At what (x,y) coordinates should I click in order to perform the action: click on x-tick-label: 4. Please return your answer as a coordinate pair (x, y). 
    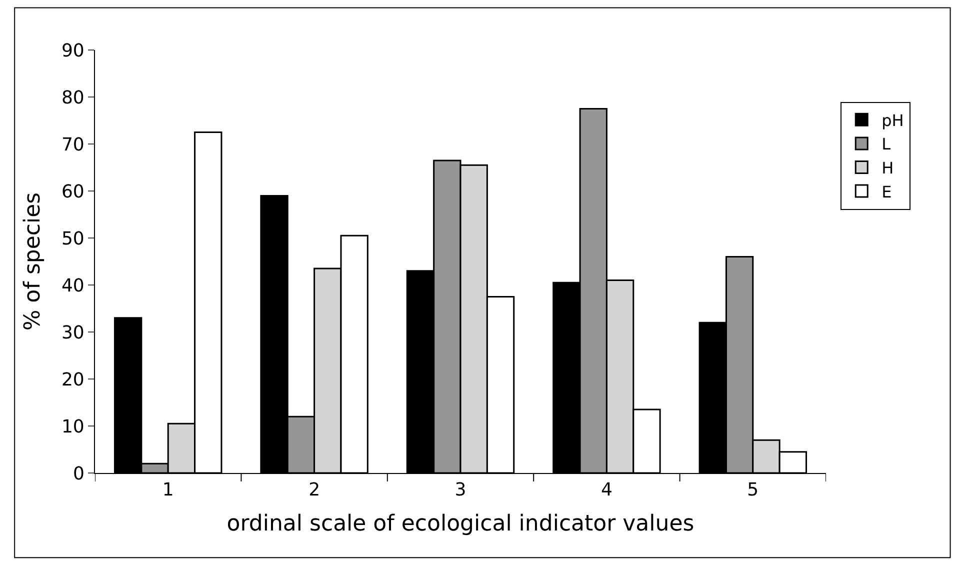
    Looking at the image, I should click on (606, 490).